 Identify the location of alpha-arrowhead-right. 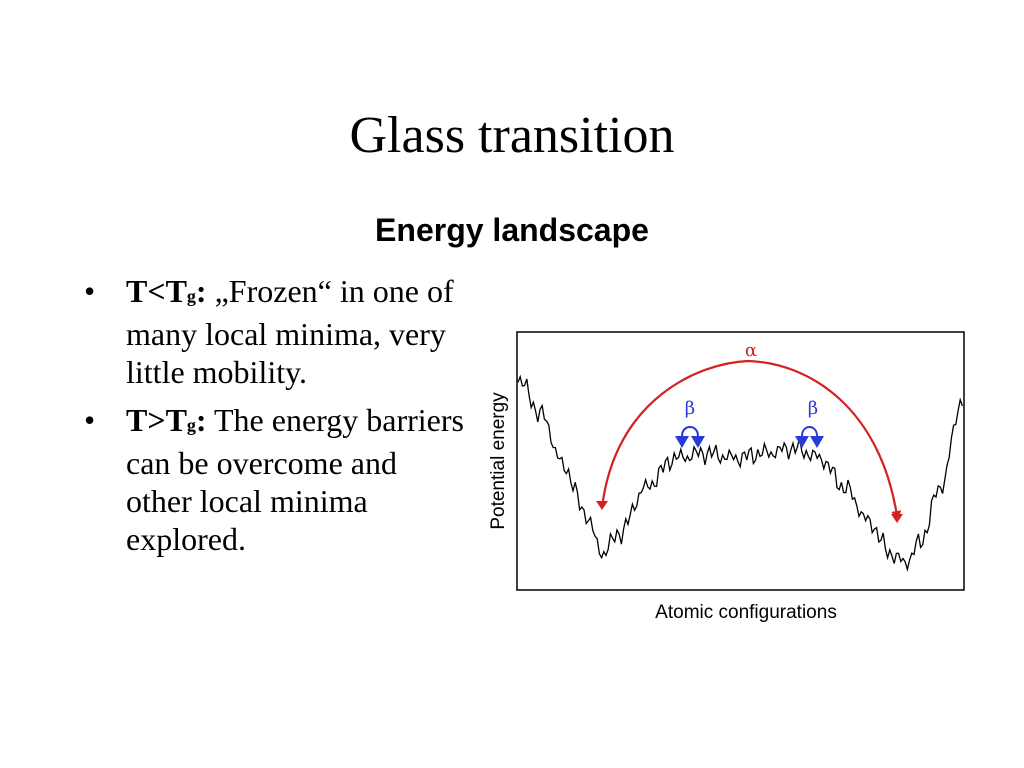
(897, 518).